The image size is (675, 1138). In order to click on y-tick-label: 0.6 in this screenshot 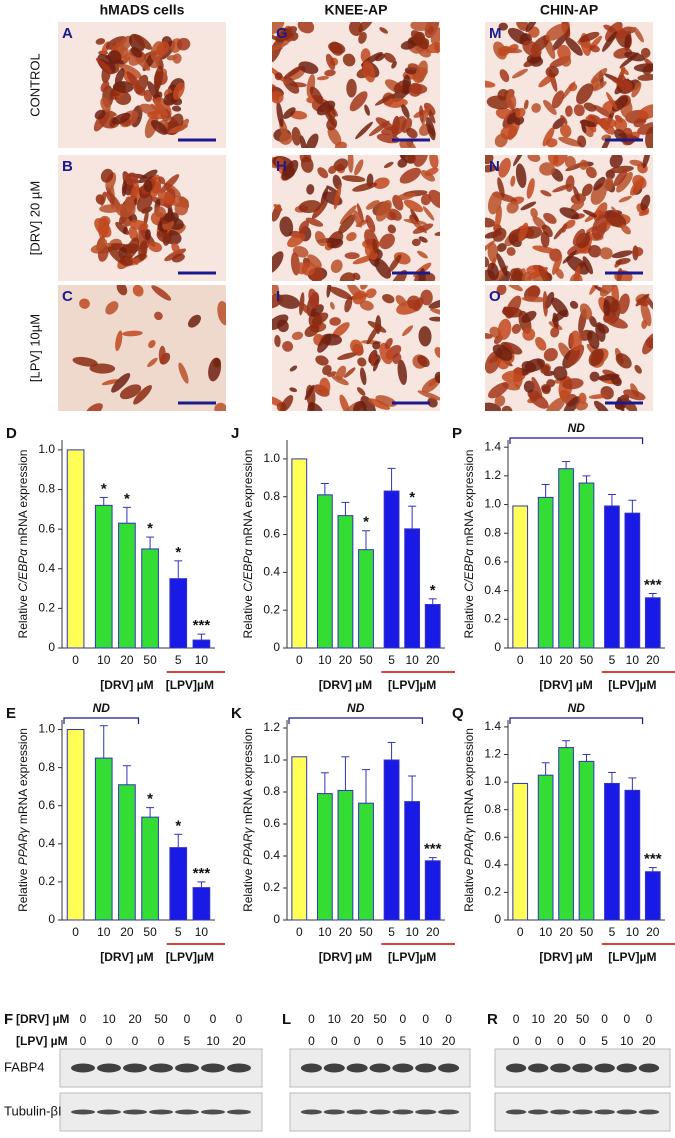, I will do `click(46, 528)`.